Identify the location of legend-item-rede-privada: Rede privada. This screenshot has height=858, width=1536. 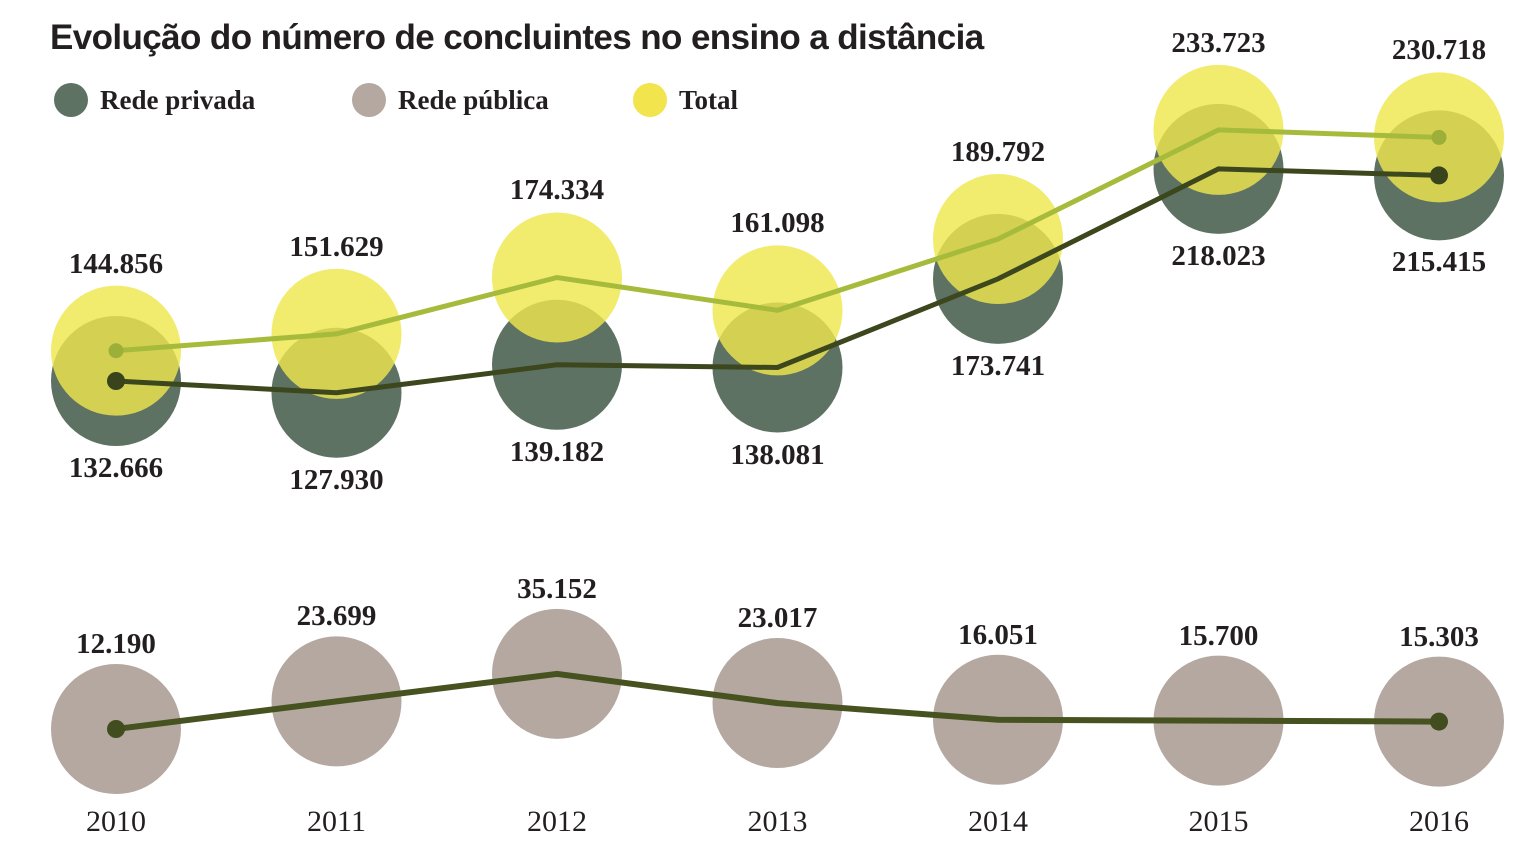
(154, 100).